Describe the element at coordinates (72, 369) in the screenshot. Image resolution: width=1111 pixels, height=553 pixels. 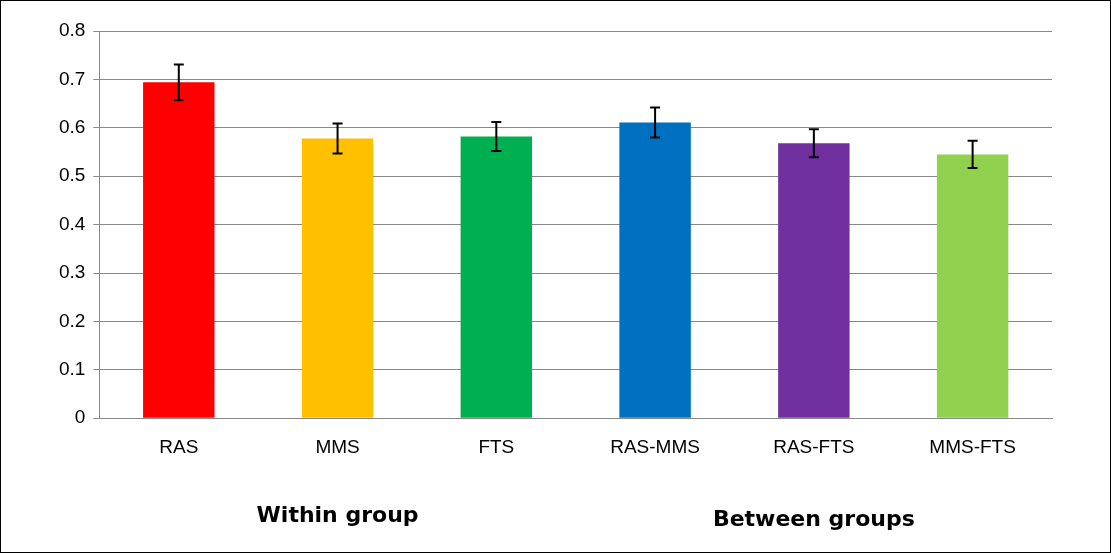
I see `y-tick-label: 0.1` at that location.